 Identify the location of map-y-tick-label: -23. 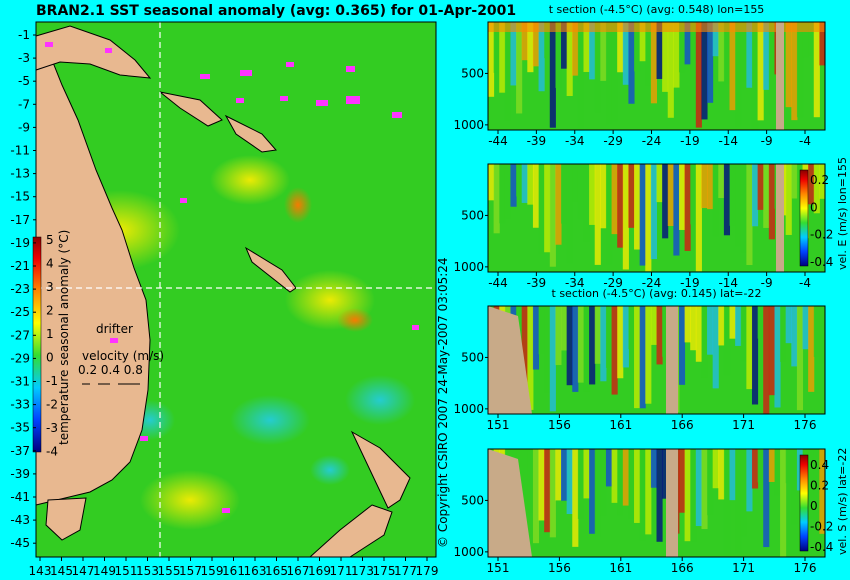
(20, 289).